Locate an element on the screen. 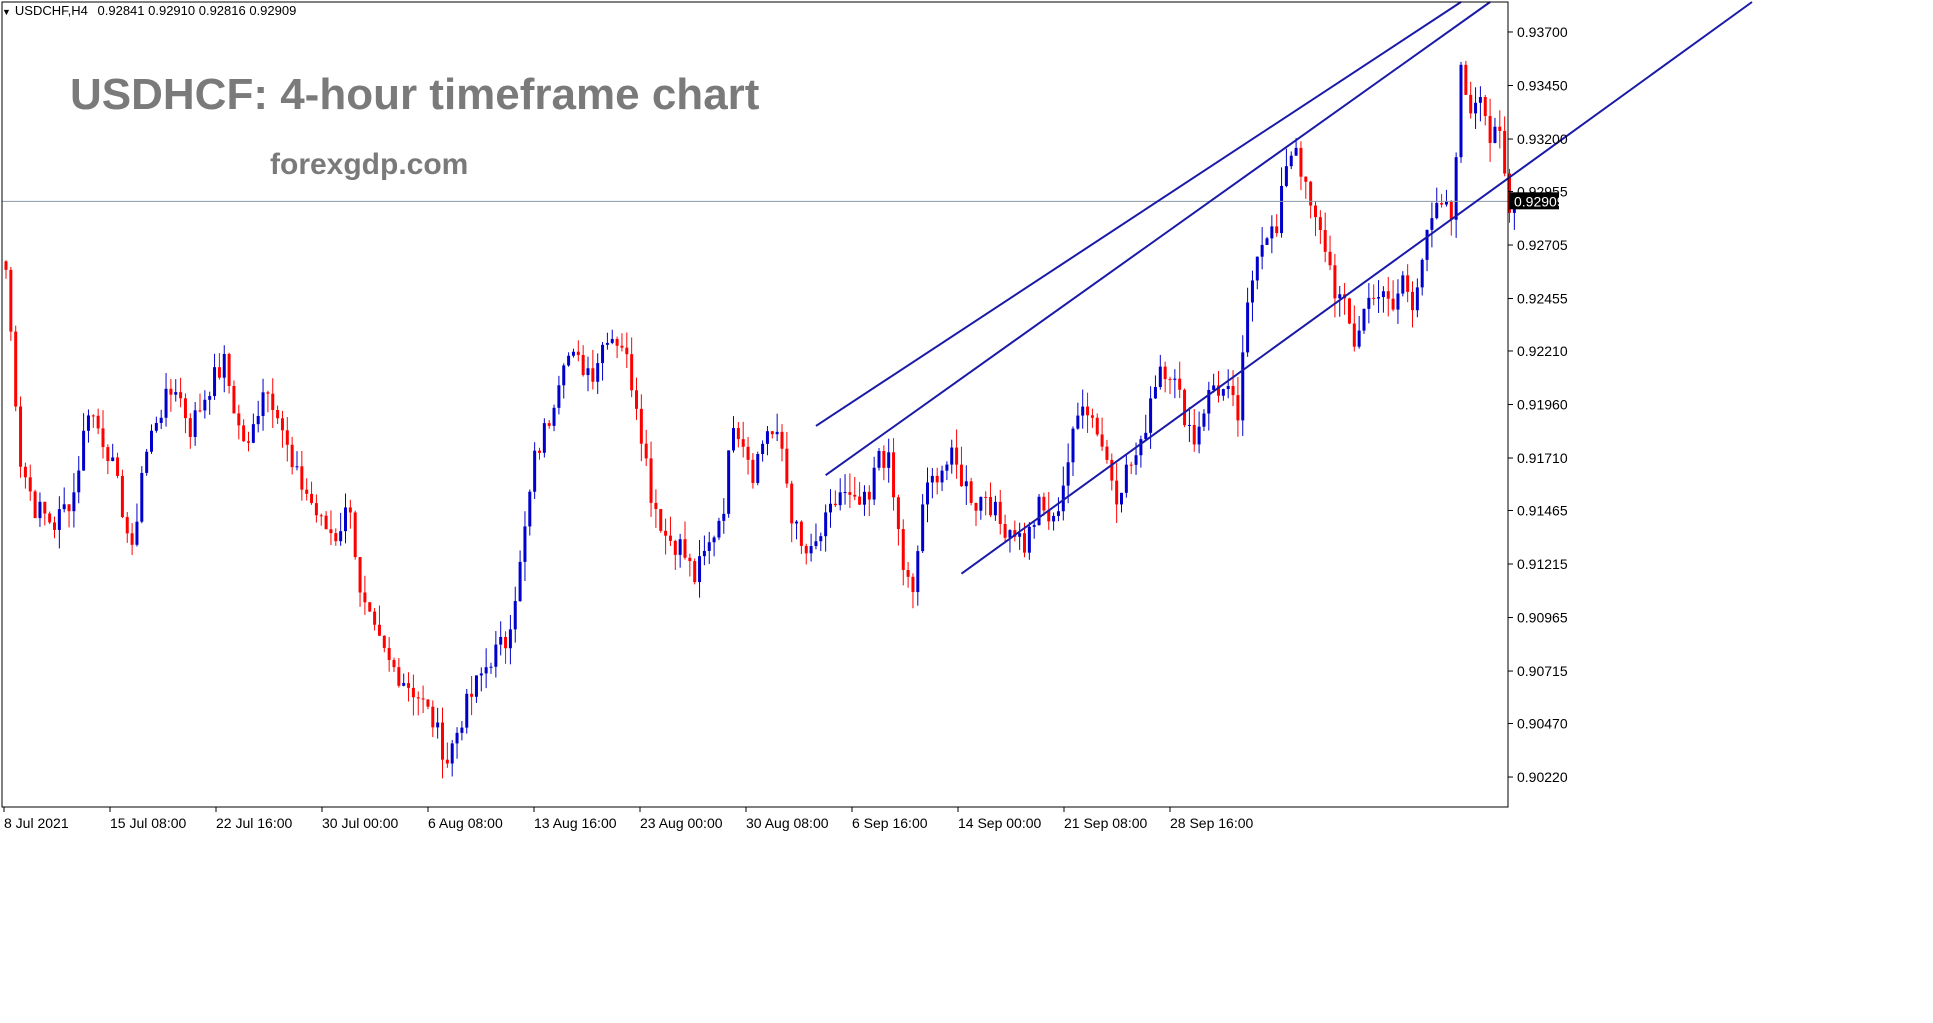  watermark-site-label: forexgdp.com is located at coordinates (369, 164).